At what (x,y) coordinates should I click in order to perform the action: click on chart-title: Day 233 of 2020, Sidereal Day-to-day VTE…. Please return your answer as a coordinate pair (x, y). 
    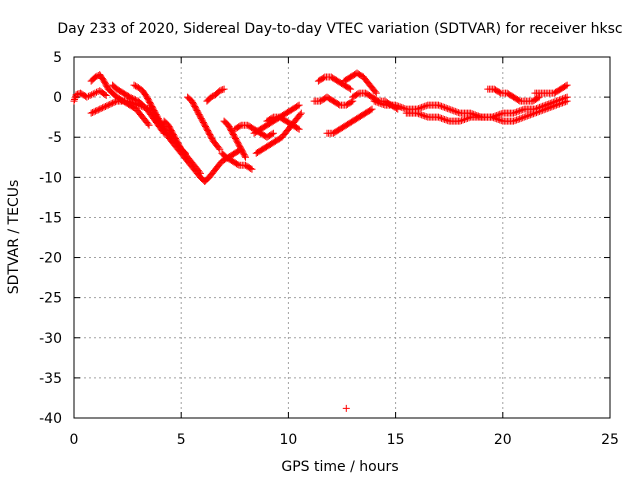
    Looking at the image, I should click on (339, 29).